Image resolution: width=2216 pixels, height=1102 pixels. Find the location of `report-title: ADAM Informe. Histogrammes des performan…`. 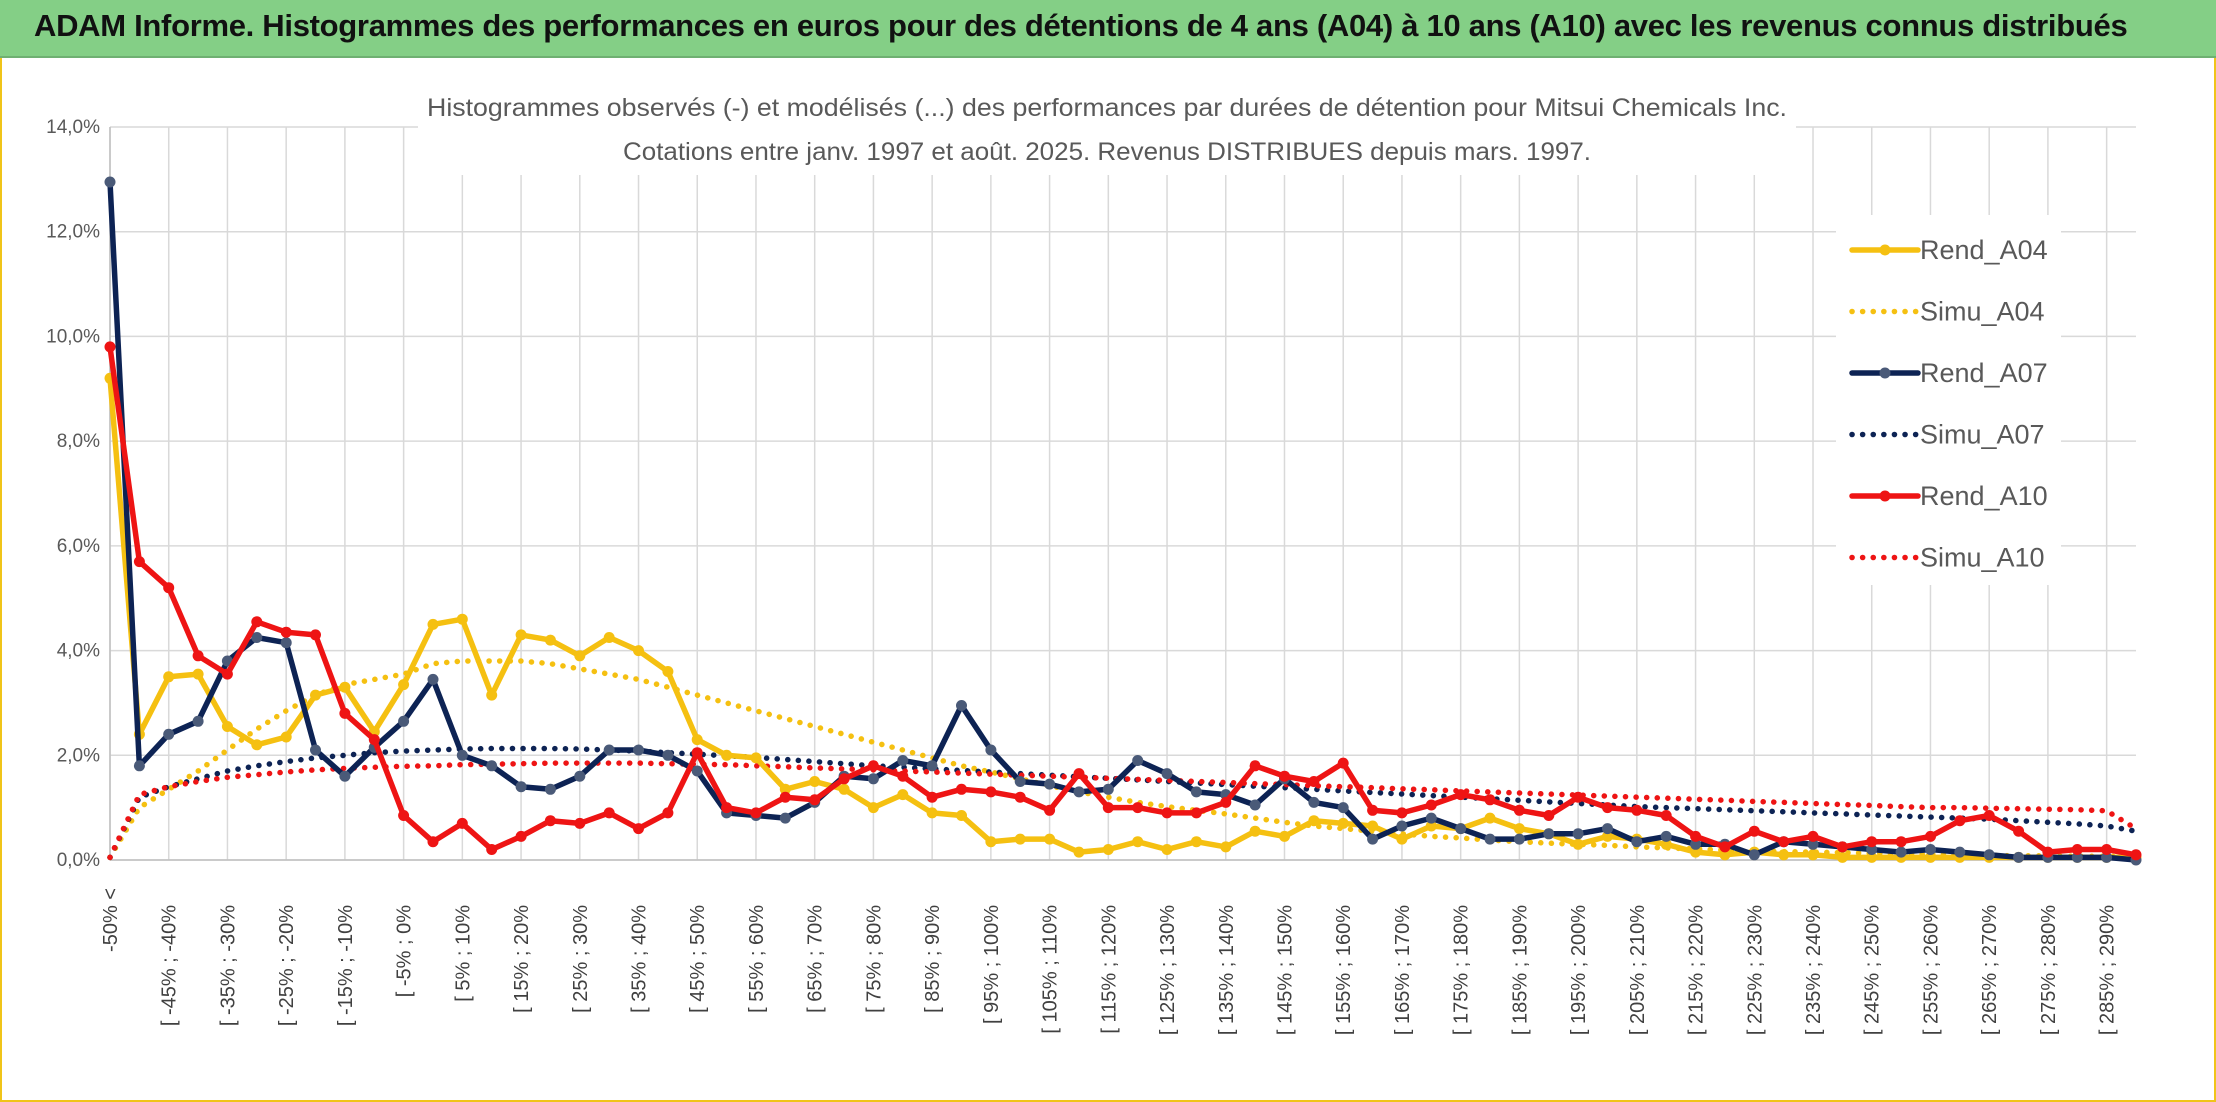

report-title: ADAM Informe. Histogrammes des performan… is located at coordinates (1081, 25).